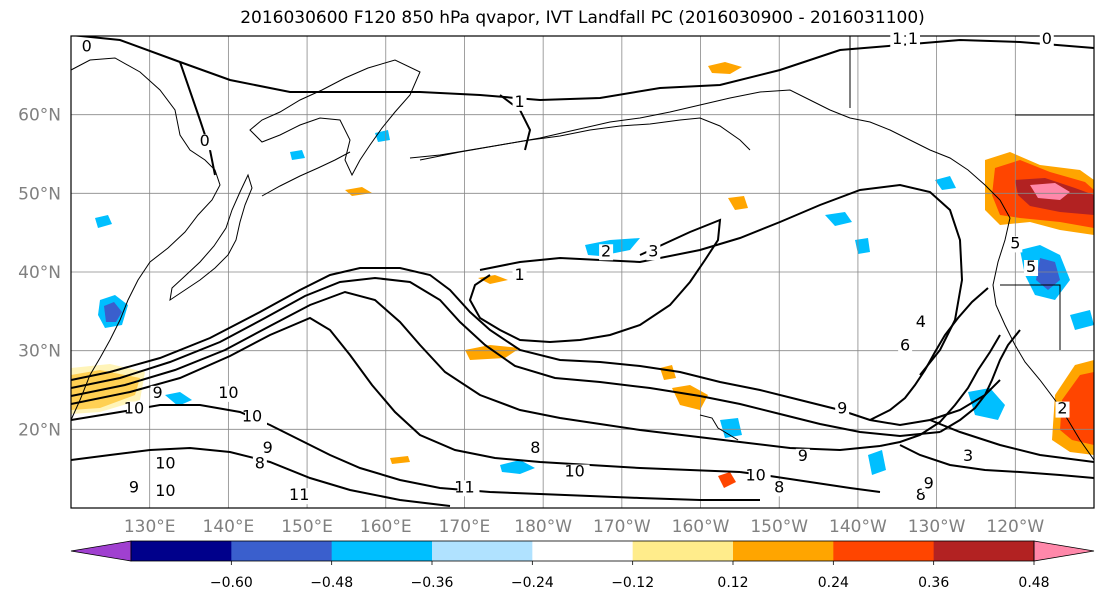 The image size is (1105, 601). I want to click on north-america-coastline, so click(1043, 339).